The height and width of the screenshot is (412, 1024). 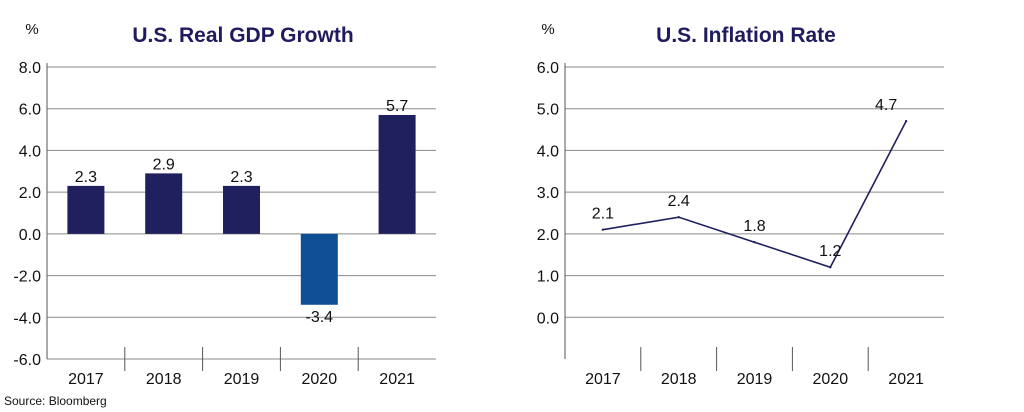 What do you see at coordinates (397, 106) in the screenshot?
I see `gdp-data-label: 5.7` at bounding box center [397, 106].